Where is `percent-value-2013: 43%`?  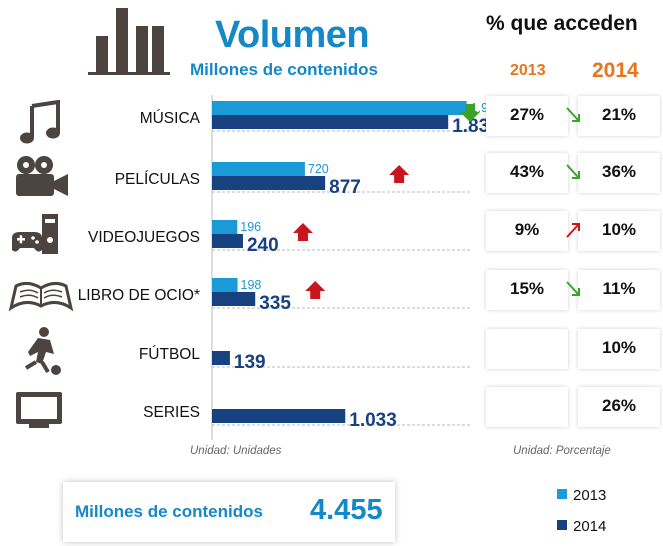 percent-value-2013: 43% is located at coordinates (527, 171).